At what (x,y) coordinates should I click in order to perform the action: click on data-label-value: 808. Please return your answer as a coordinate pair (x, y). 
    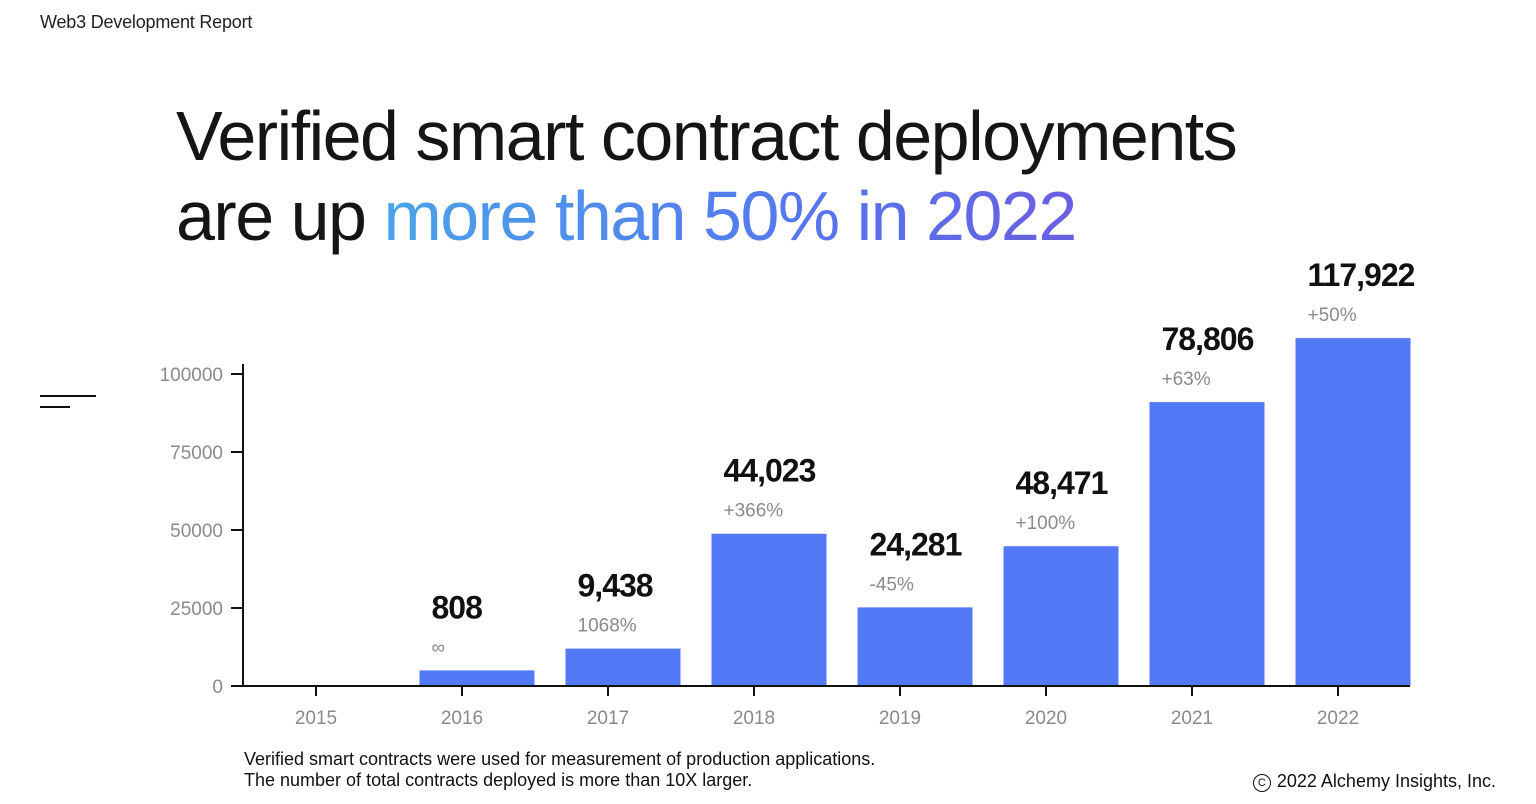
    Looking at the image, I should click on (457, 607).